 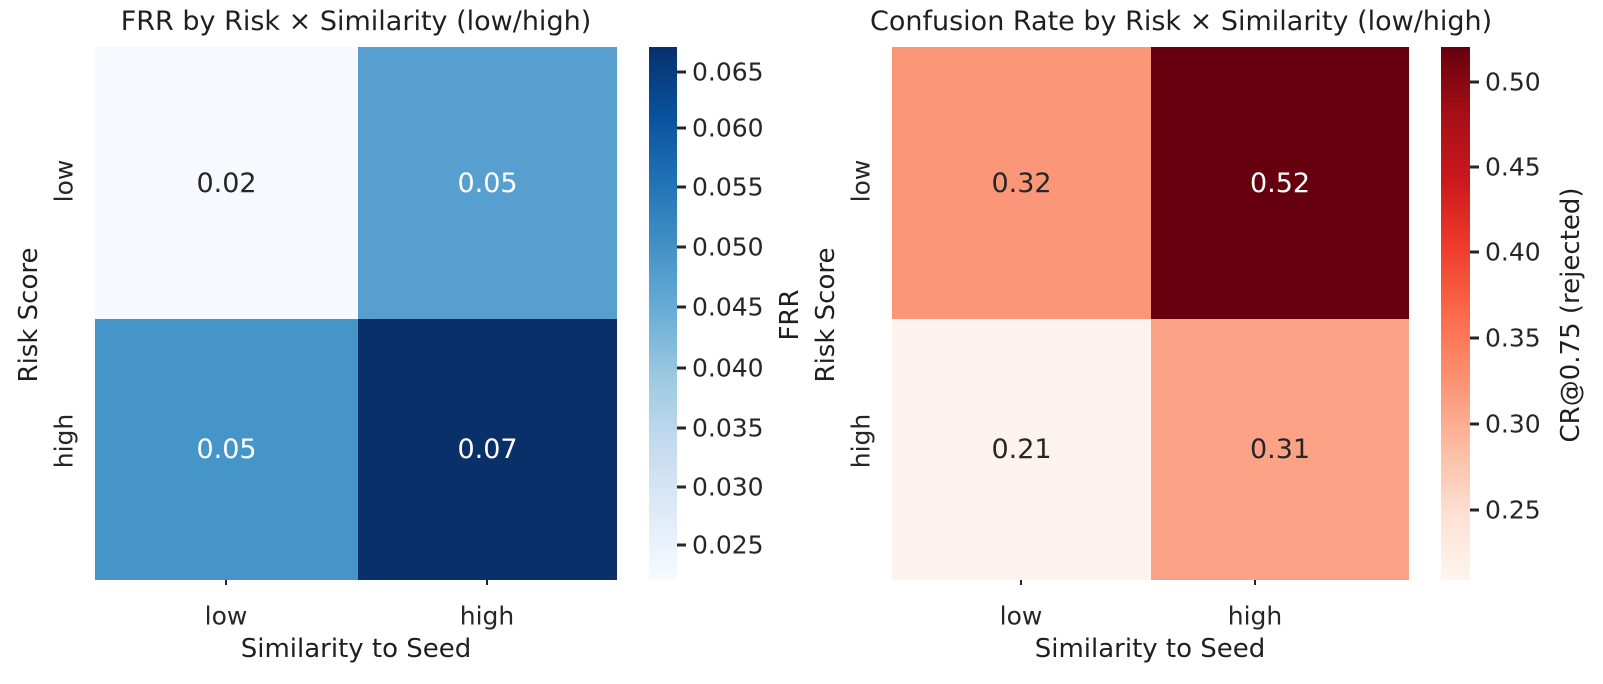 I want to click on colorbar-tick: 0.40, so click(x=1505, y=252).